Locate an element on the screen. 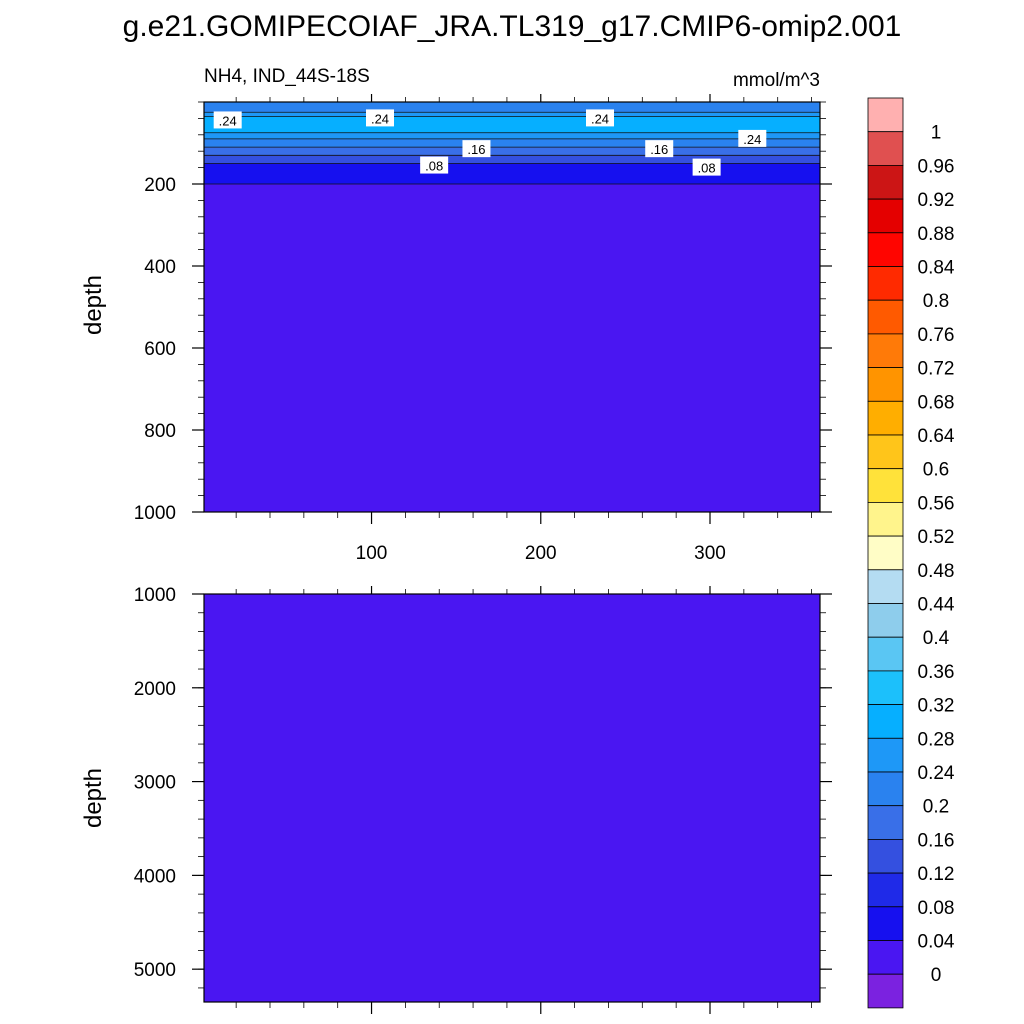 The width and height of the screenshot is (1024, 1024). colorbar-label: 0.2 is located at coordinates (936, 807).